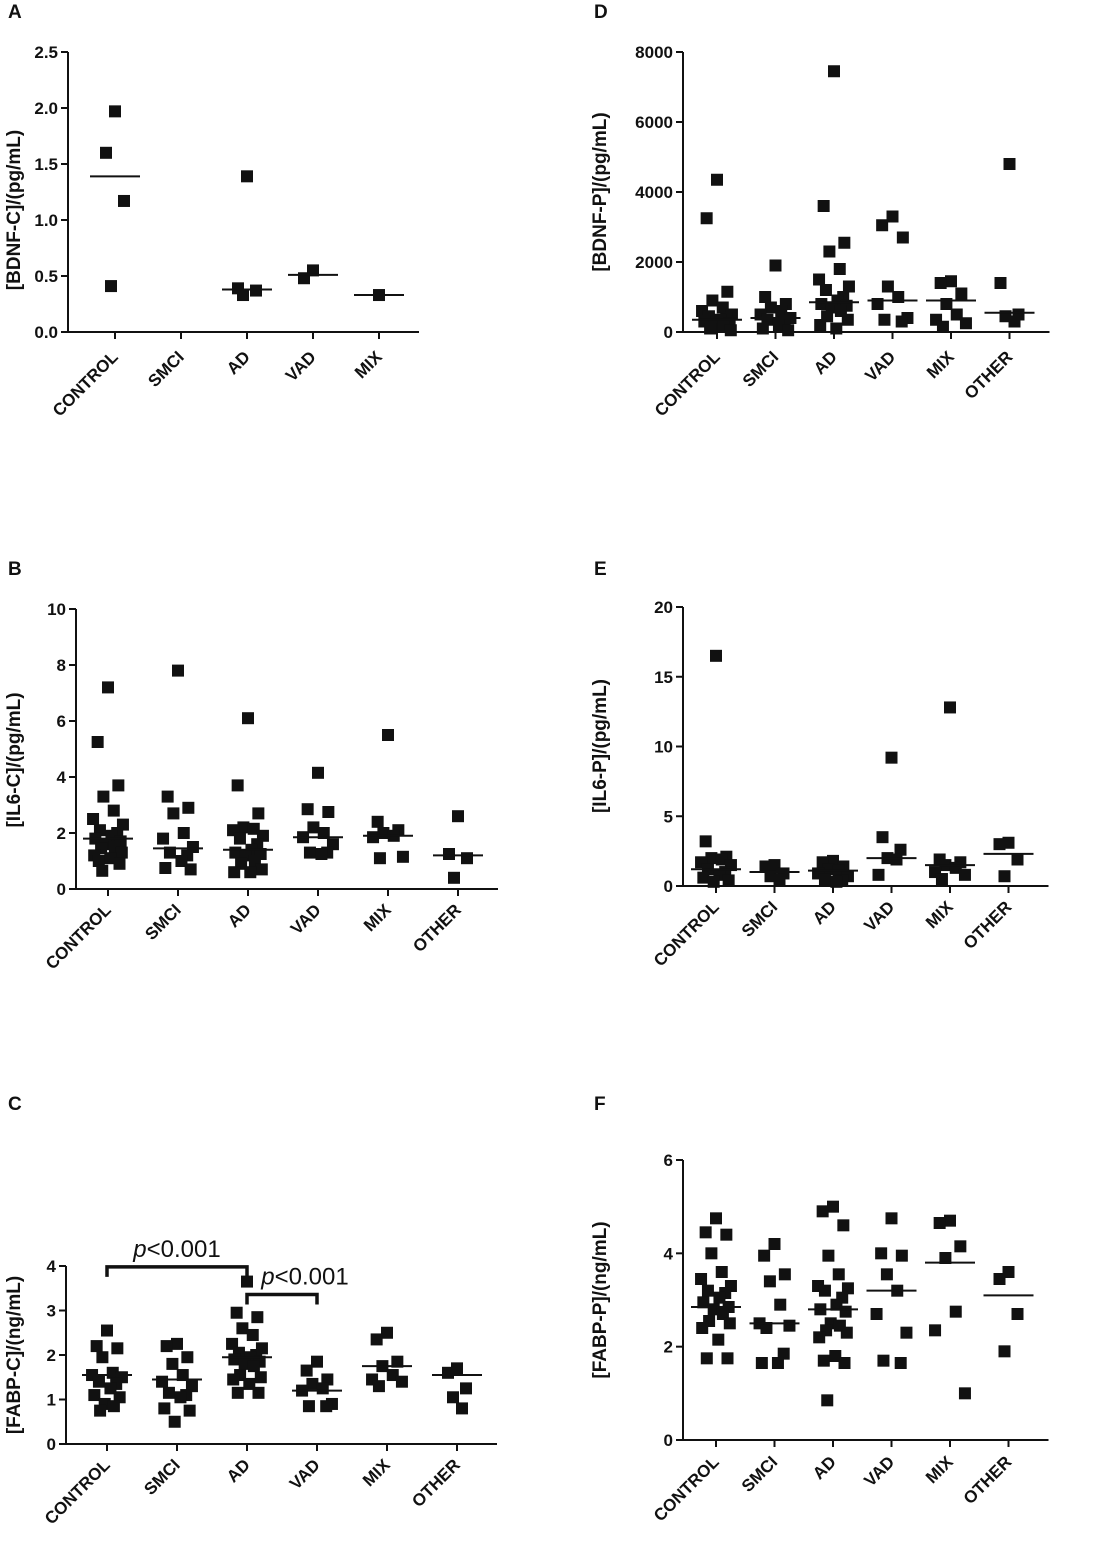  What do you see at coordinates (46, 164) in the screenshot?
I see `y-tick-label: 1.5` at bounding box center [46, 164].